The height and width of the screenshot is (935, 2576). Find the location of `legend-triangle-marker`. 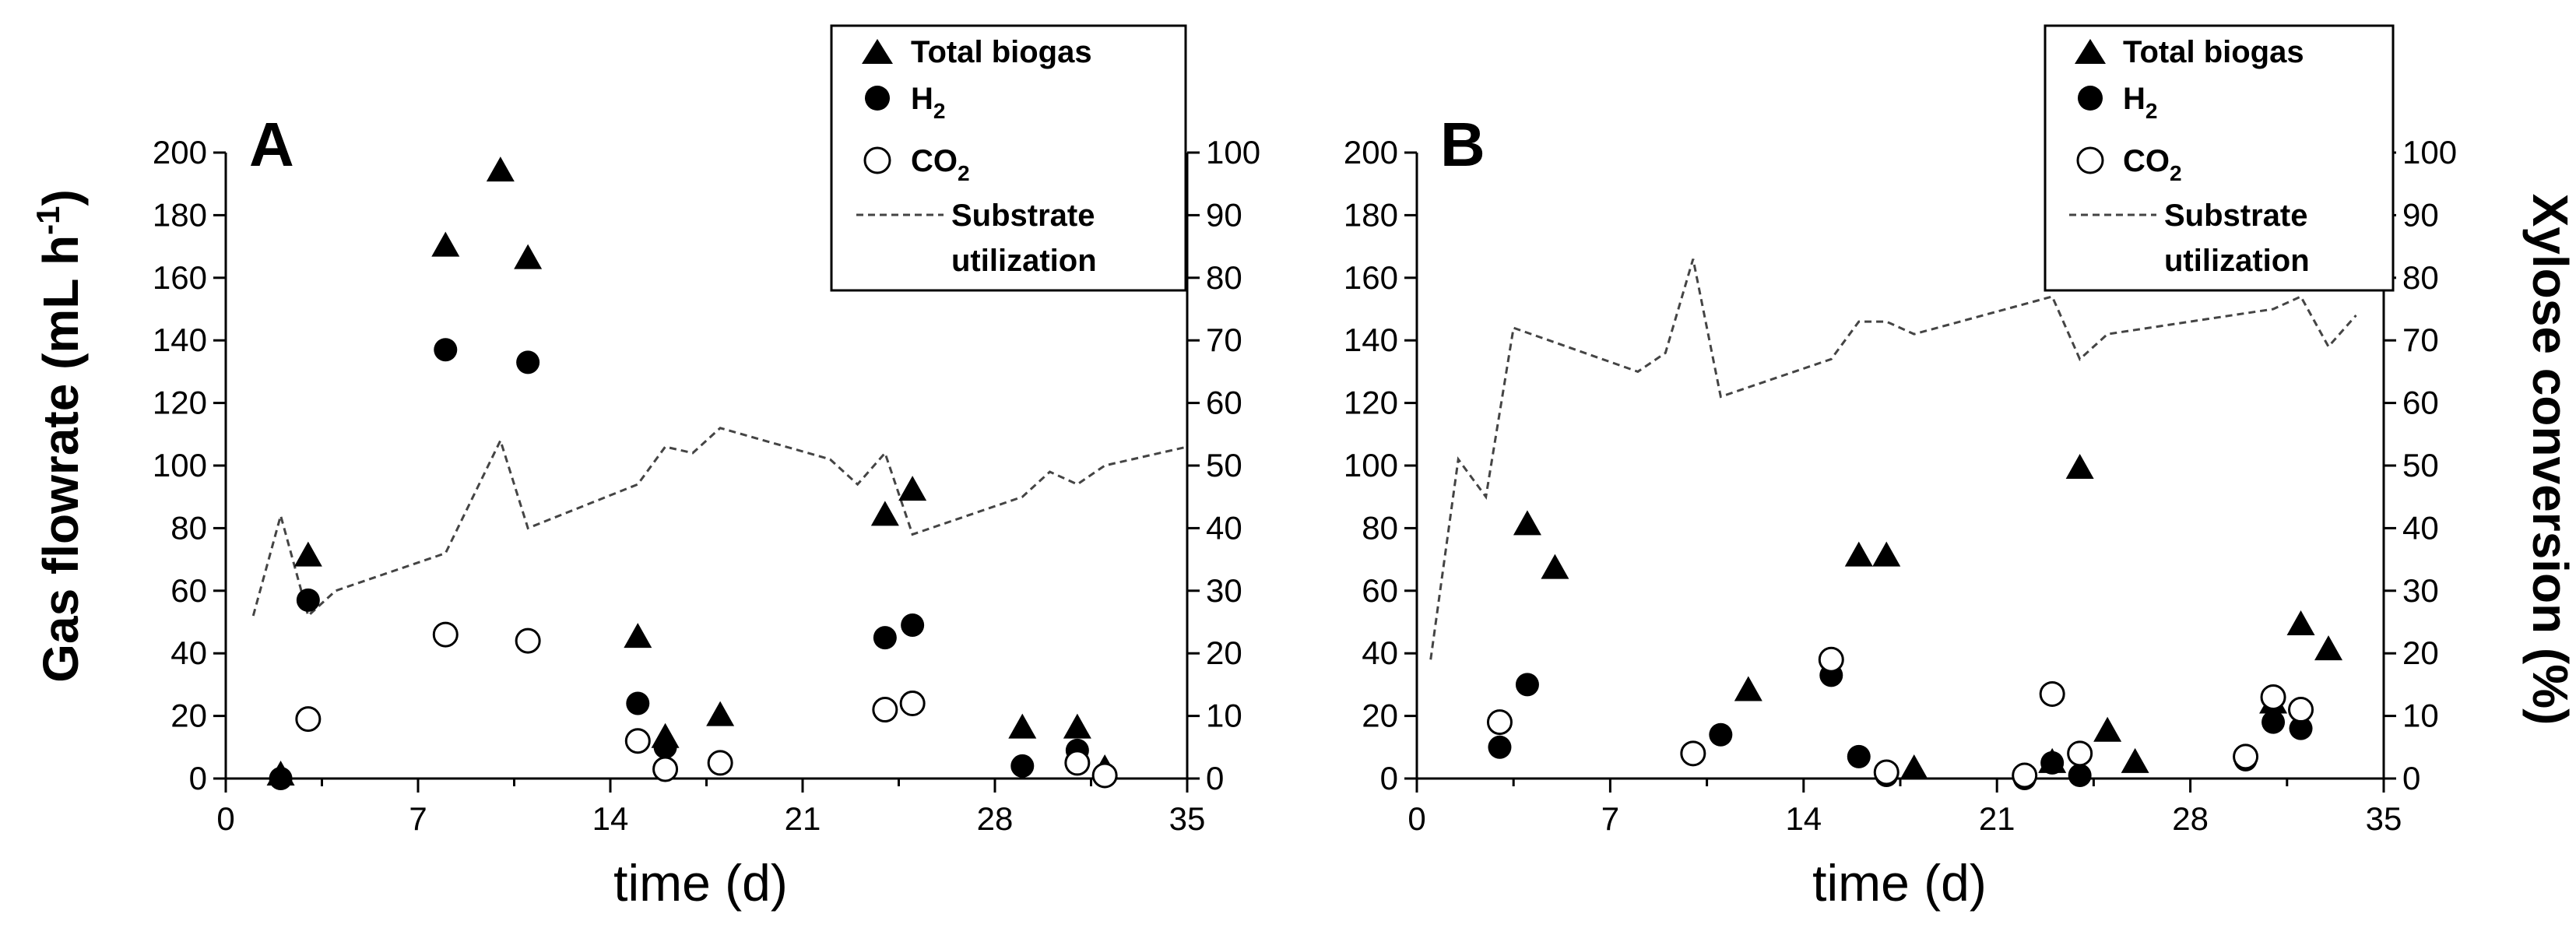

legend-triangle-marker is located at coordinates (2090, 51).